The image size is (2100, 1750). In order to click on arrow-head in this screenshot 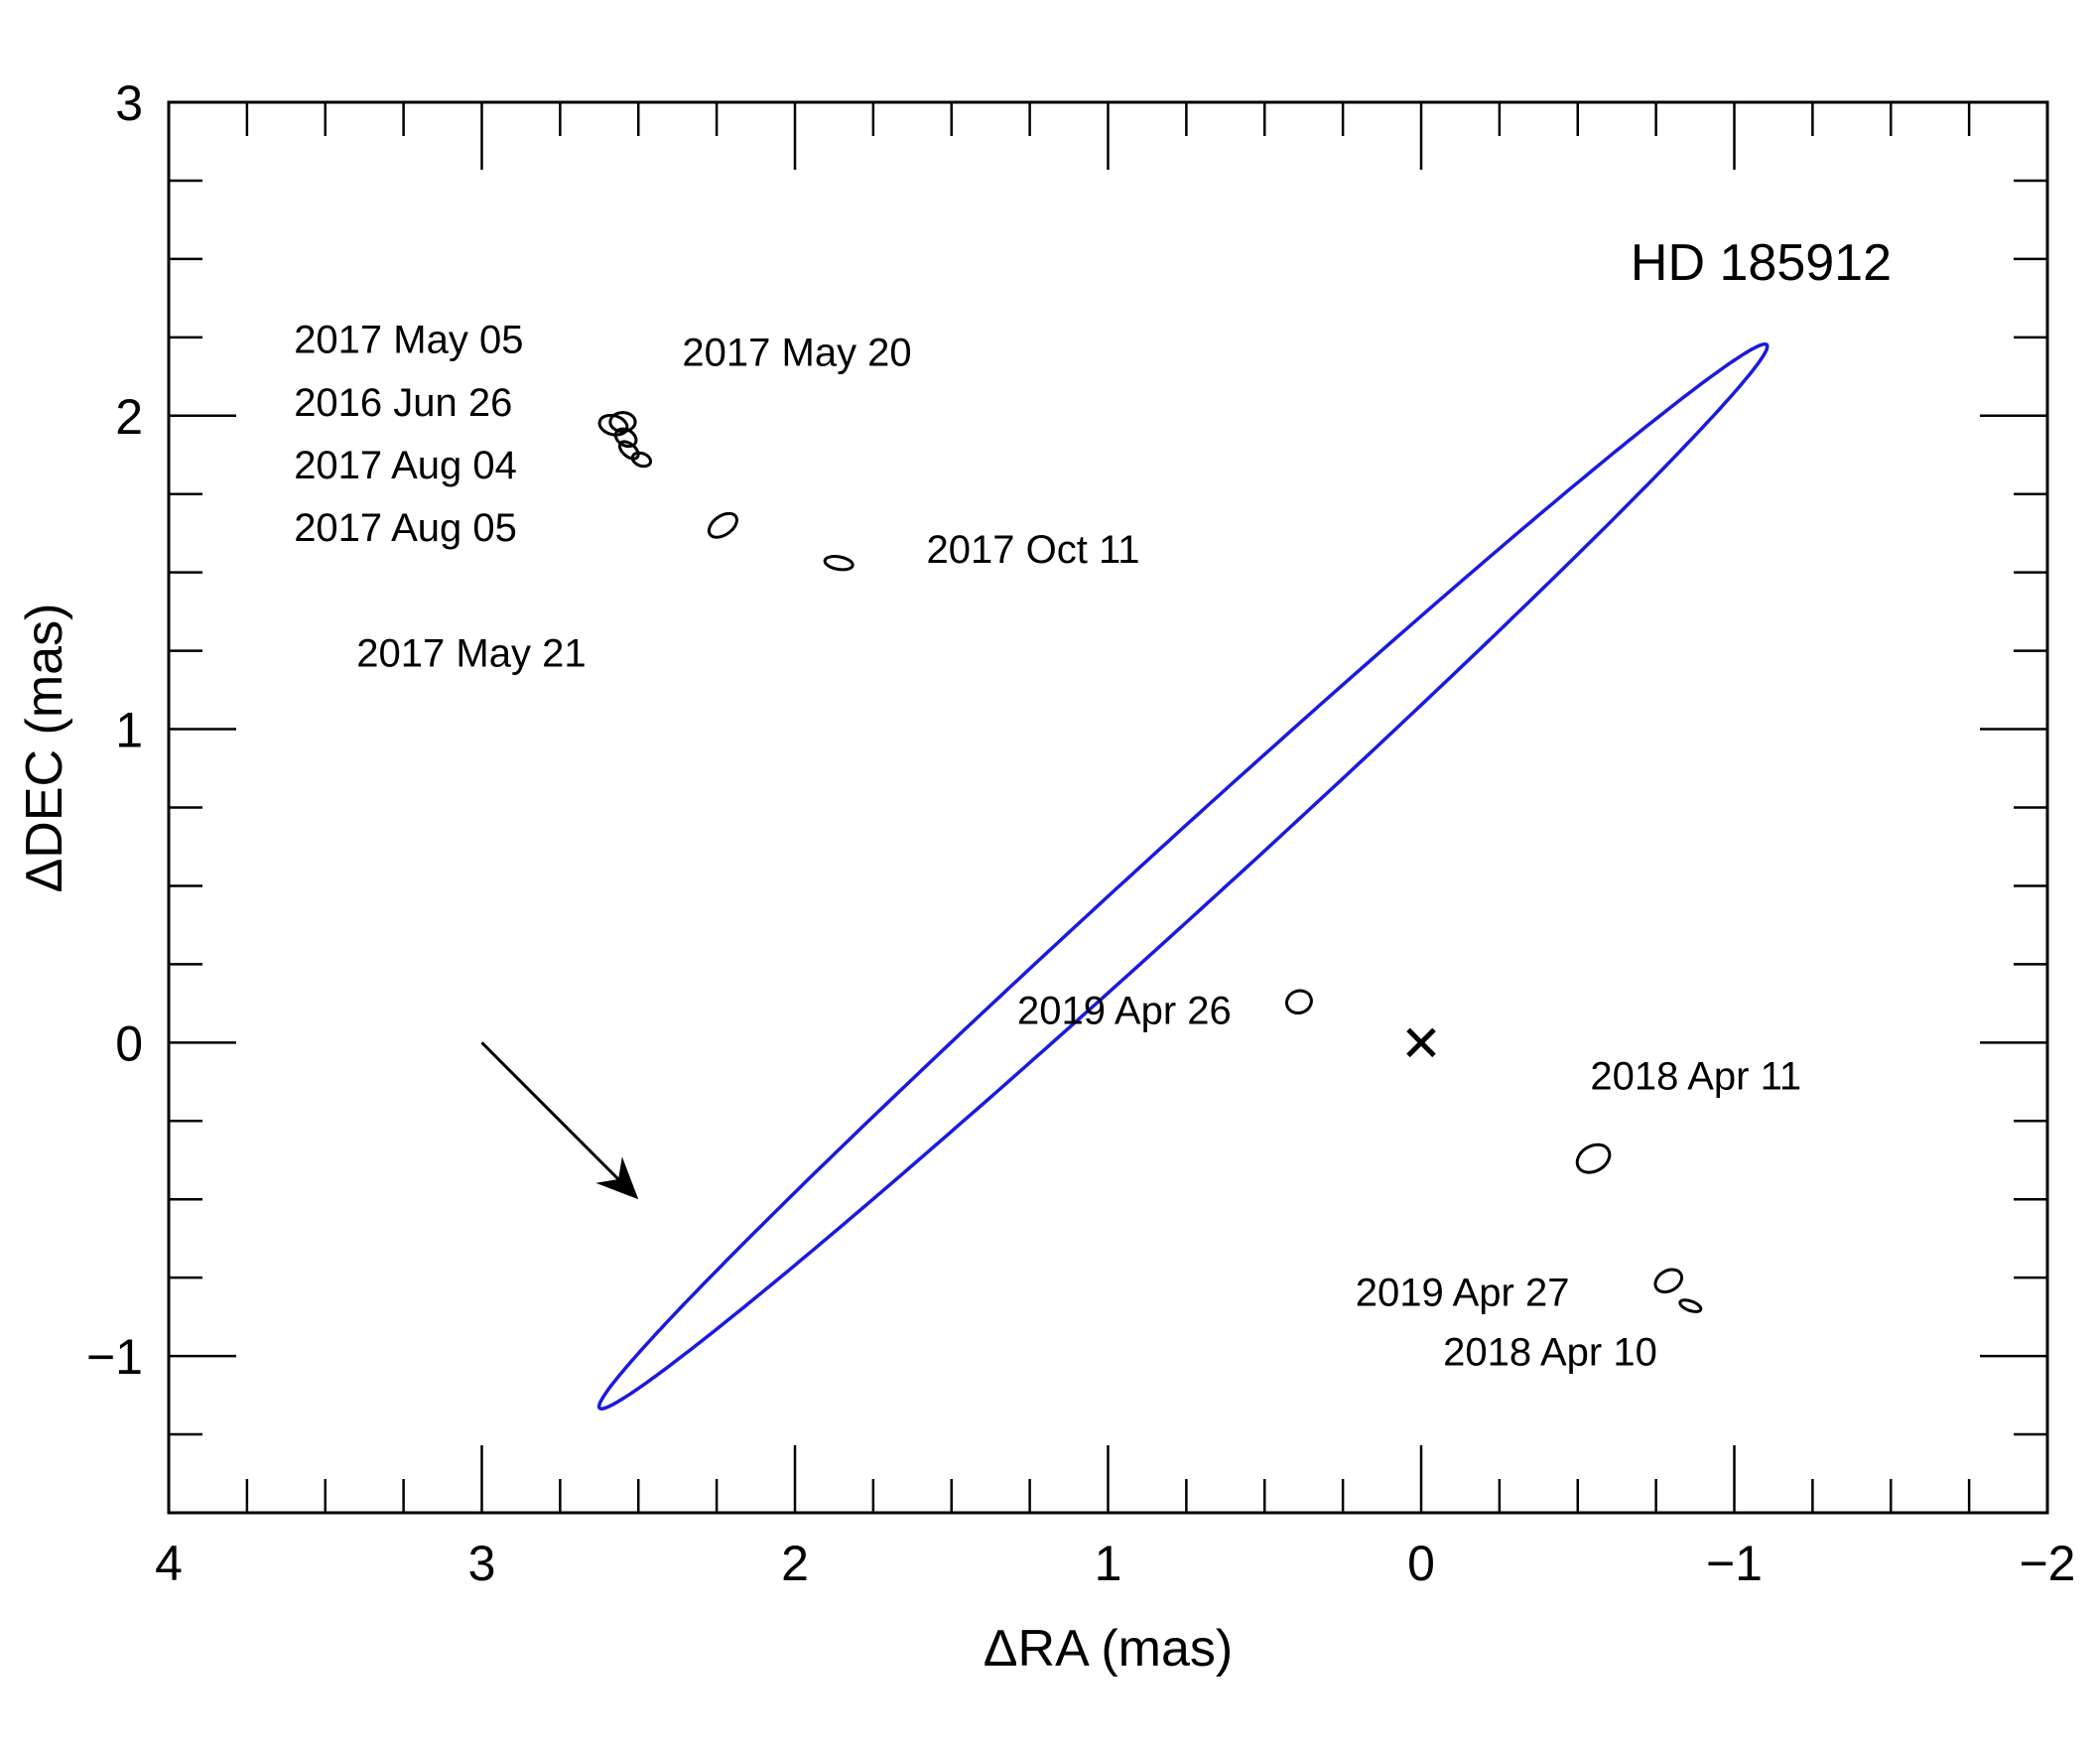, I will do `click(617, 1178)`.